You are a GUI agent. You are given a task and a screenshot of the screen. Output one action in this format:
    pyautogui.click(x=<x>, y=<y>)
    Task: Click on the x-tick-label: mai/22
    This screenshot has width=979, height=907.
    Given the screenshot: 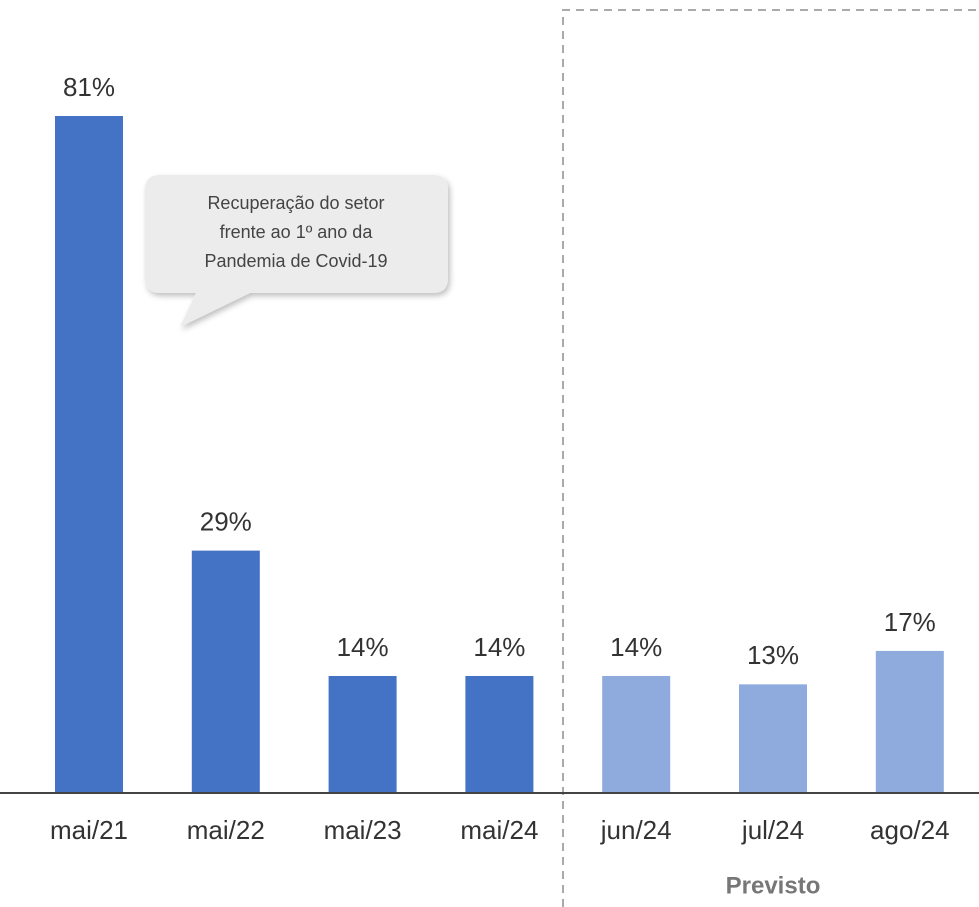 What is the action you would take?
    pyautogui.click(x=226, y=830)
    